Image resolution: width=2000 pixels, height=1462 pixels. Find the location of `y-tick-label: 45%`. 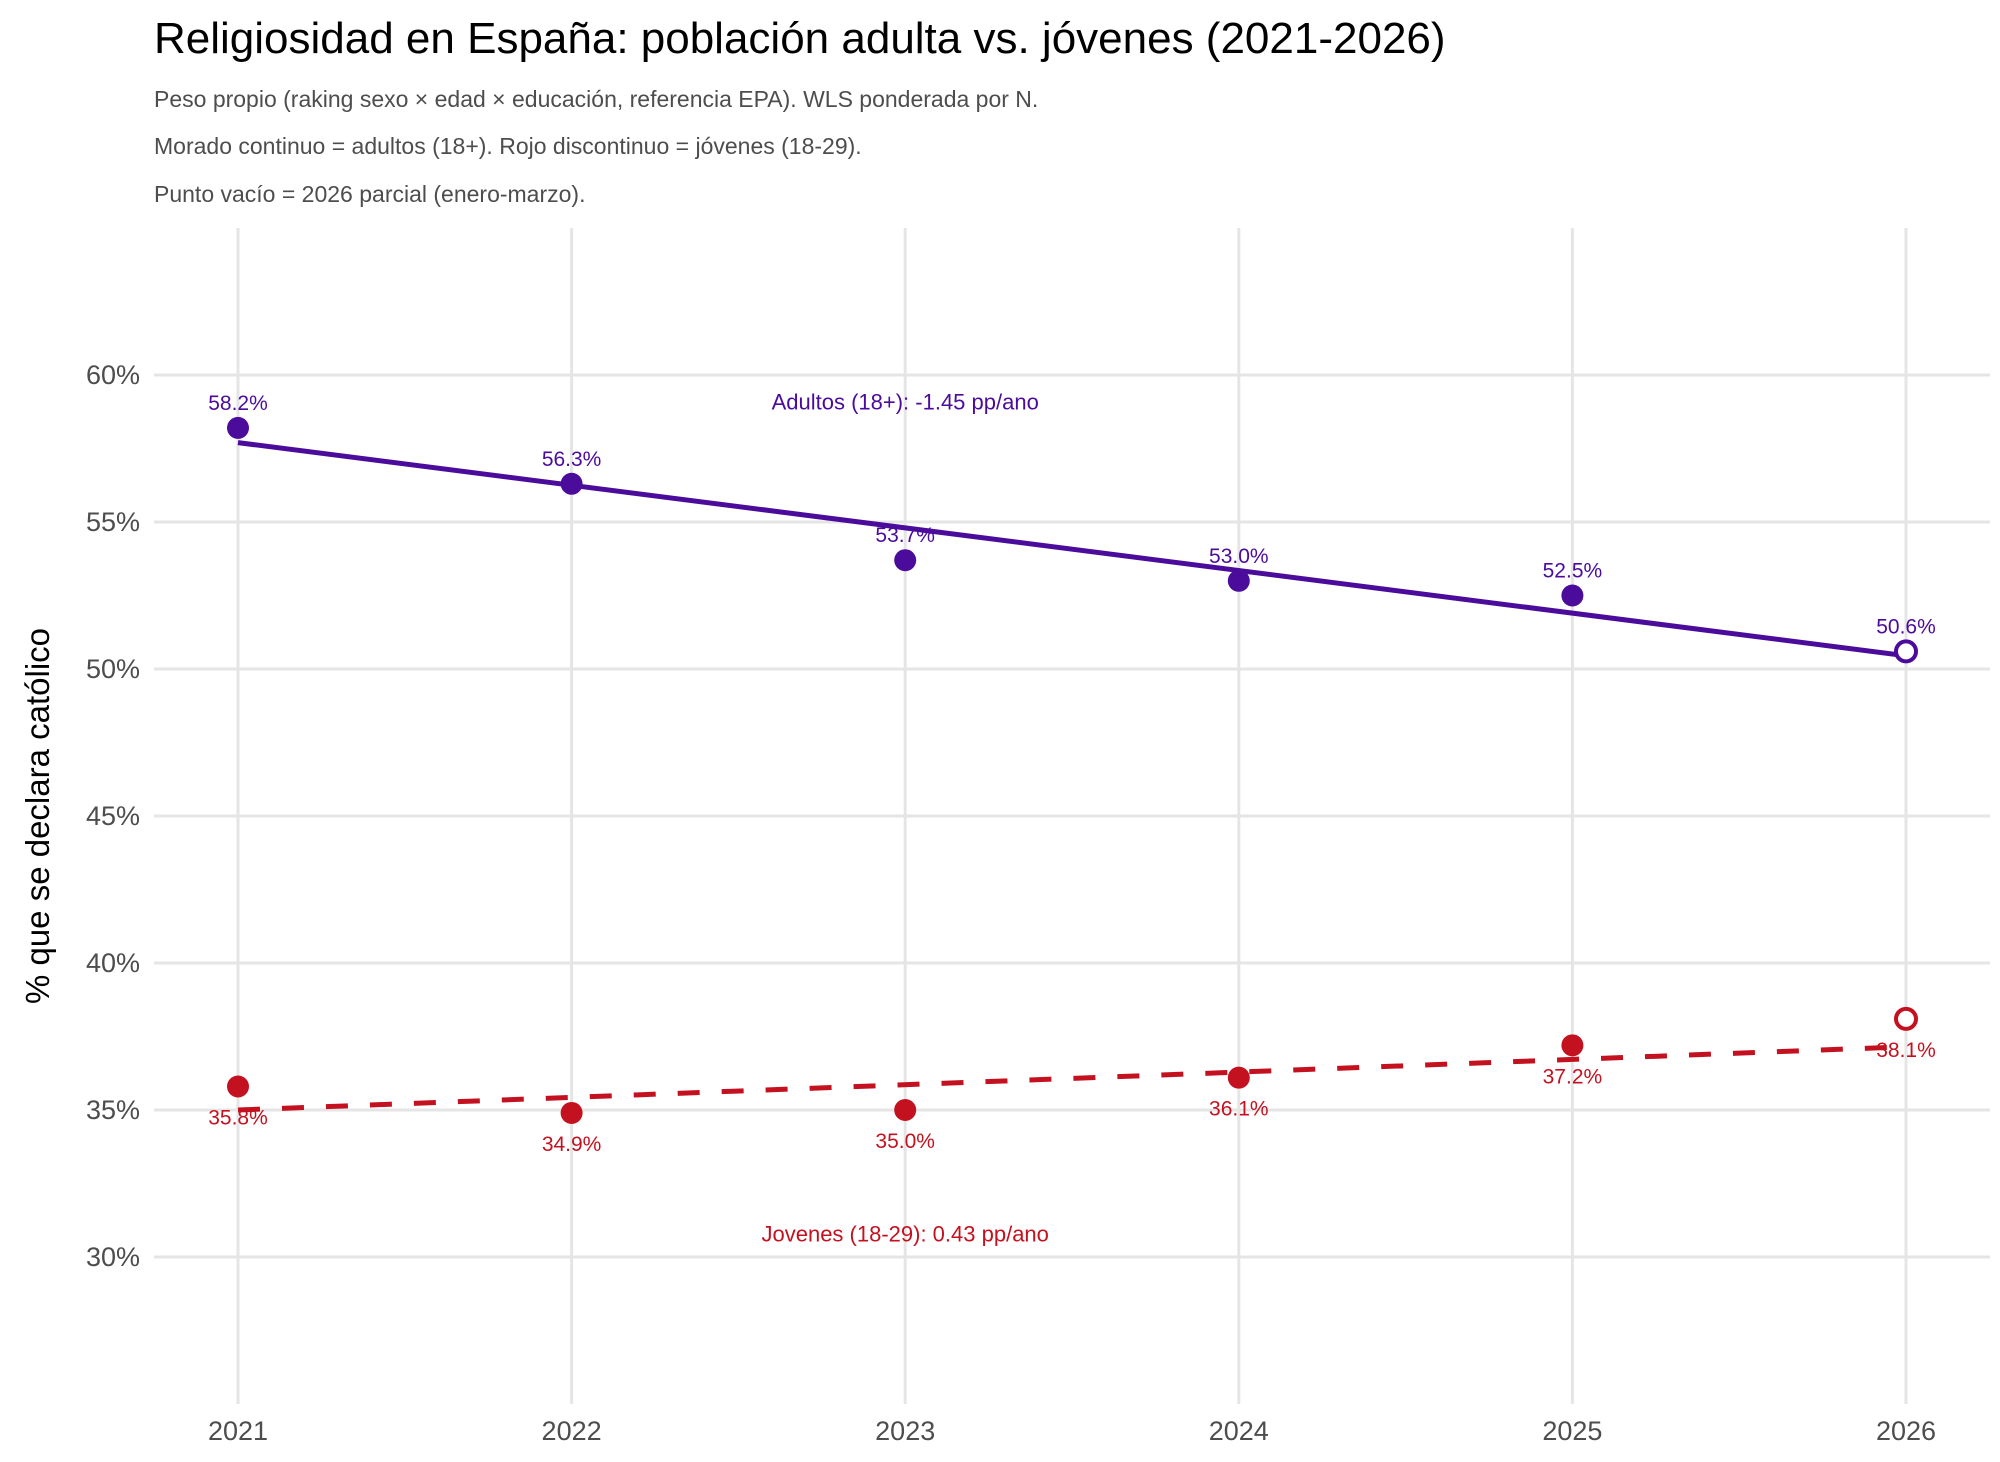

y-tick-label: 45% is located at coordinates (113, 816).